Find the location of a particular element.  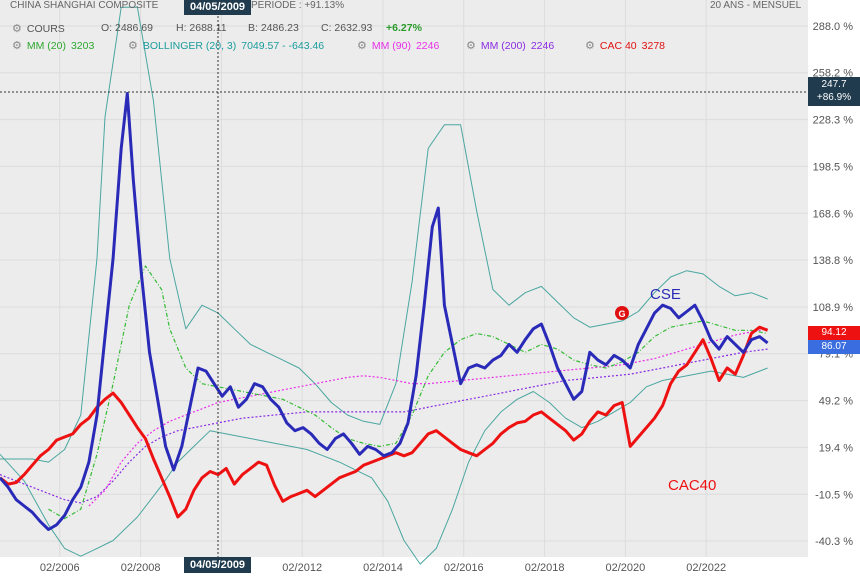

y-tick-label: 19.4 % is located at coordinates (836, 448).